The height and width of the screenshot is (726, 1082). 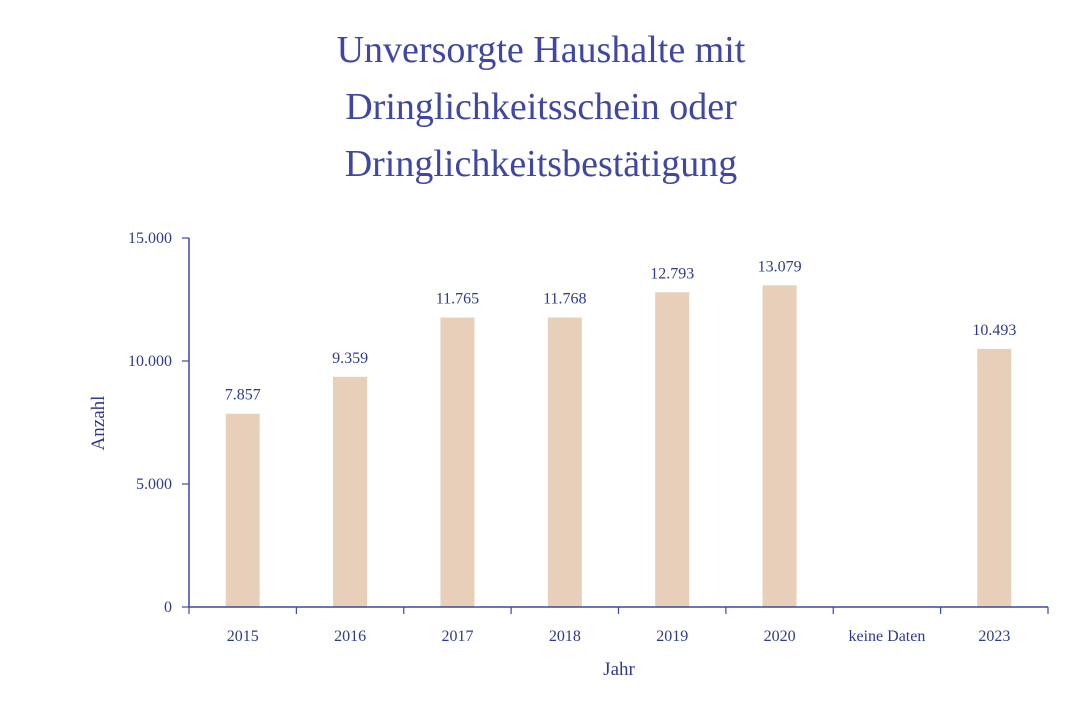 I want to click on data-label-2015: 7.857, so click(x=243, y=395).